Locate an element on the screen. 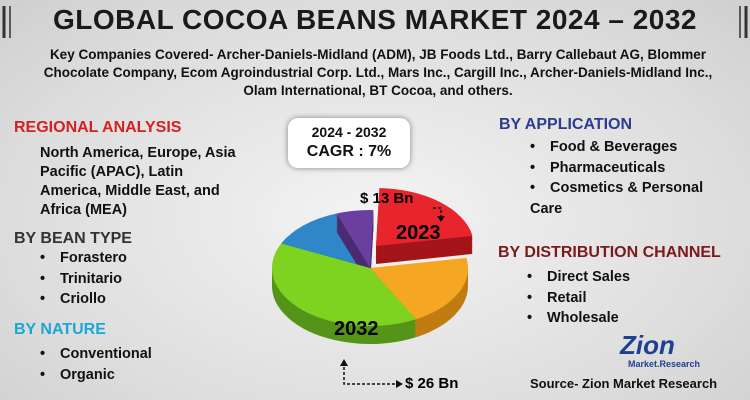 The image size is (750, 400). section-title: BY DISTRIBUTION CHANNEL is located at coordinates (609, 252).